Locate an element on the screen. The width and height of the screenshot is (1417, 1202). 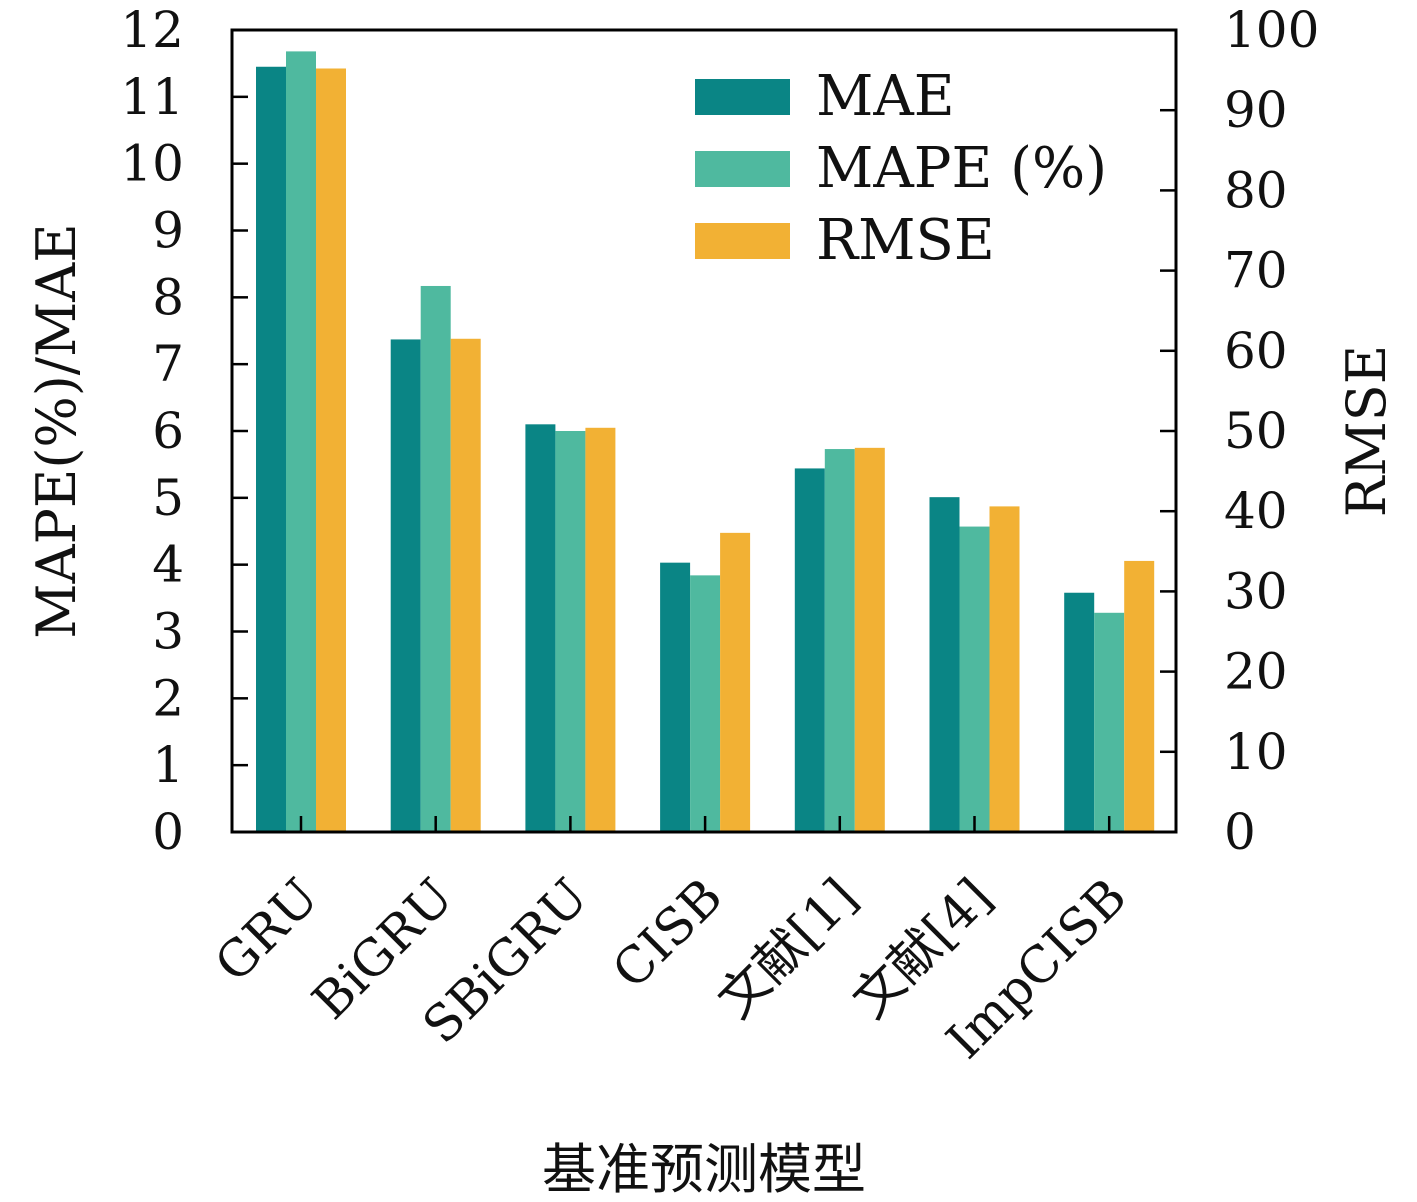
left-tick-label-4: 4 is located at coordinates (168, 565).